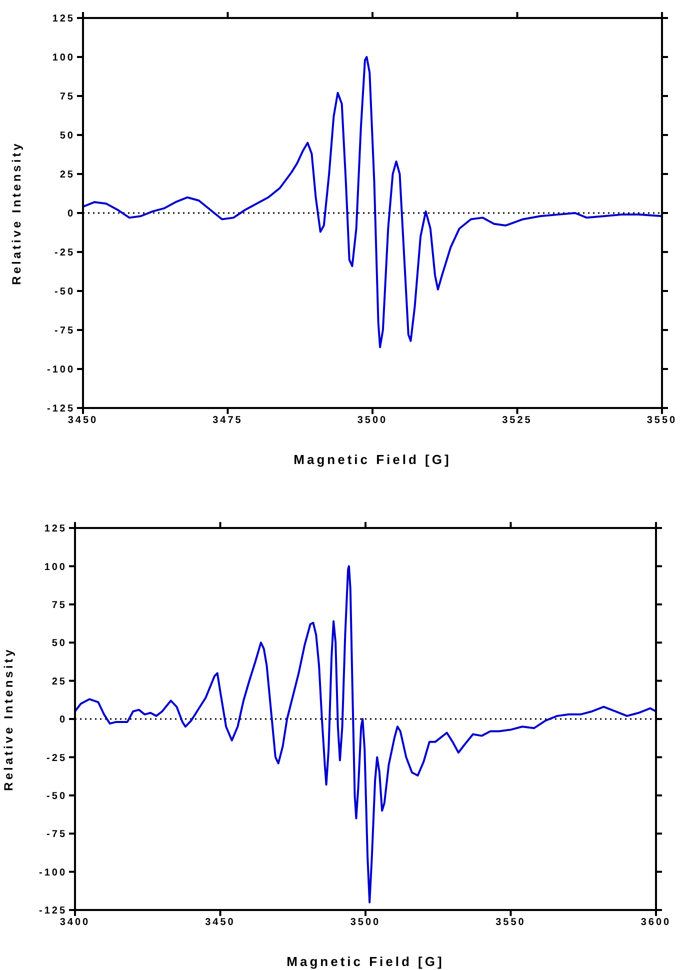 This screenshot has height=970, width=684. I want to click on x-tick-label: 3525, so click(517, 420).